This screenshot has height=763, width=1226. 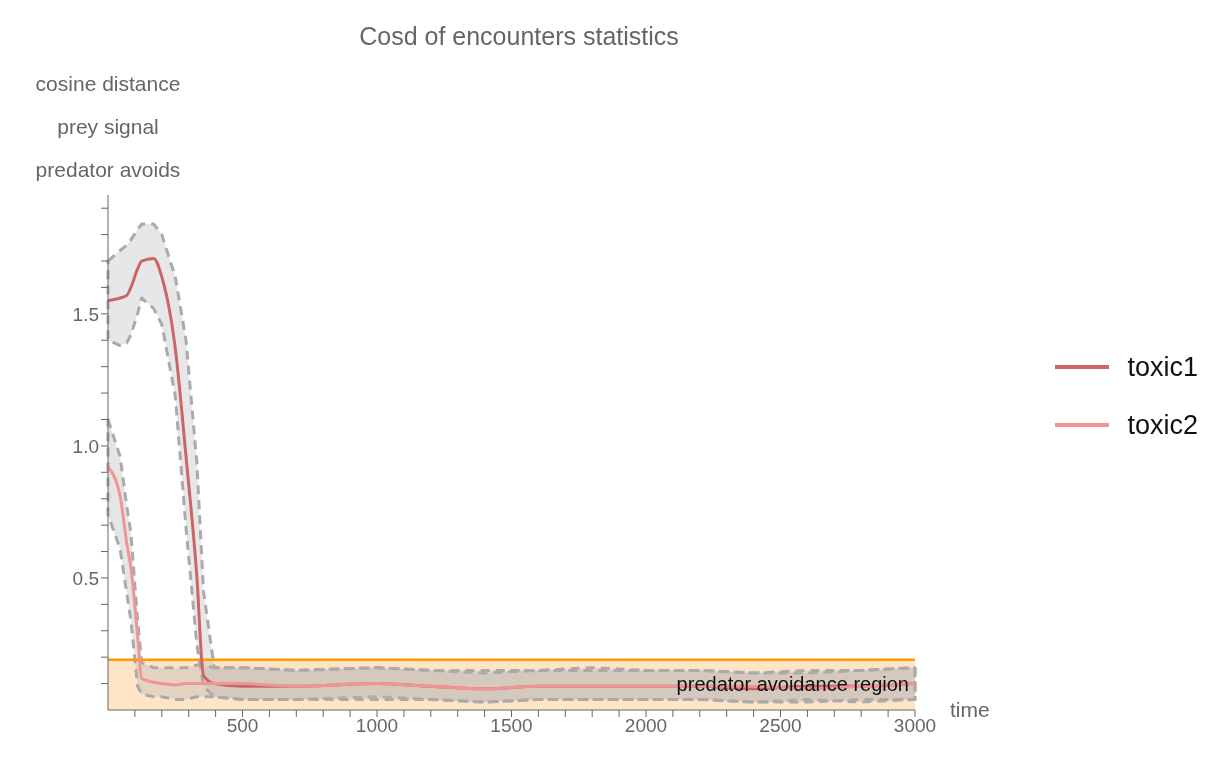 What do you see at coordinates (511, 726) in the screenshot?
I see `x-tick-label: 1500` at bounding box center [511, 726].